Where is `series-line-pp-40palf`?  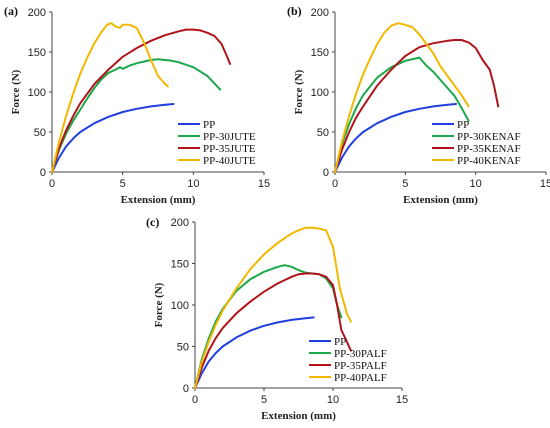 series-line-pp-40palf is located at coordinates (273, 307).